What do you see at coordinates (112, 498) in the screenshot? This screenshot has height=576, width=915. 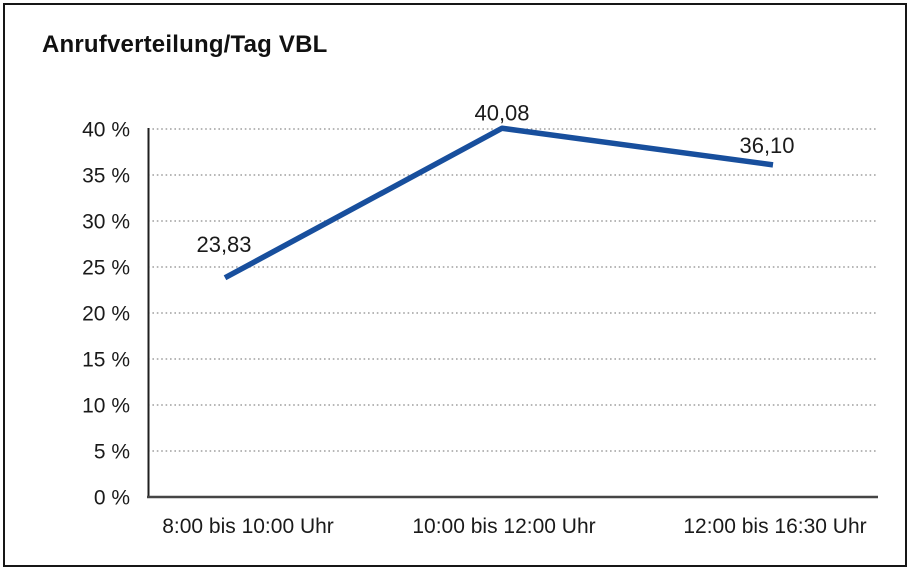 I see `y-axis-tick-label: 0 %` at bounding box center [112, 498].